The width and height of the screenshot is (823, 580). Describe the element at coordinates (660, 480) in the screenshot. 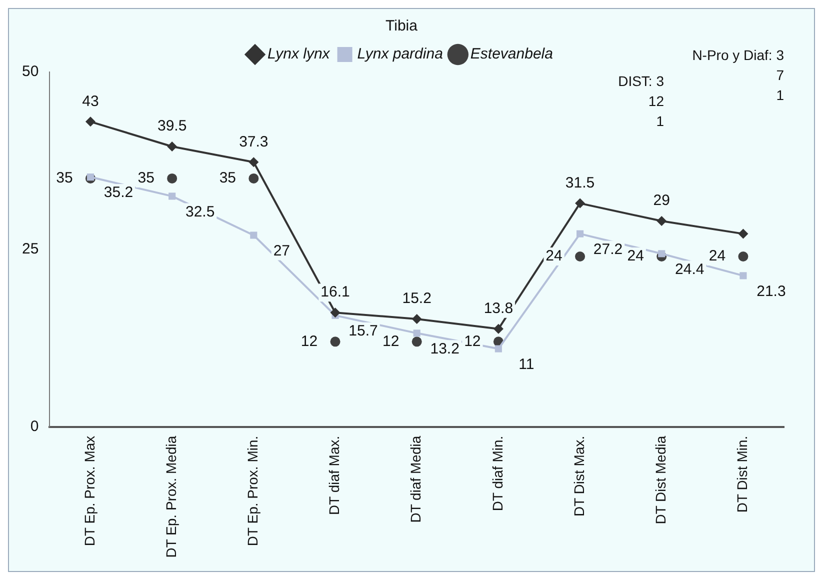

I see `x-tick-label: DT Dist Media` at that location.